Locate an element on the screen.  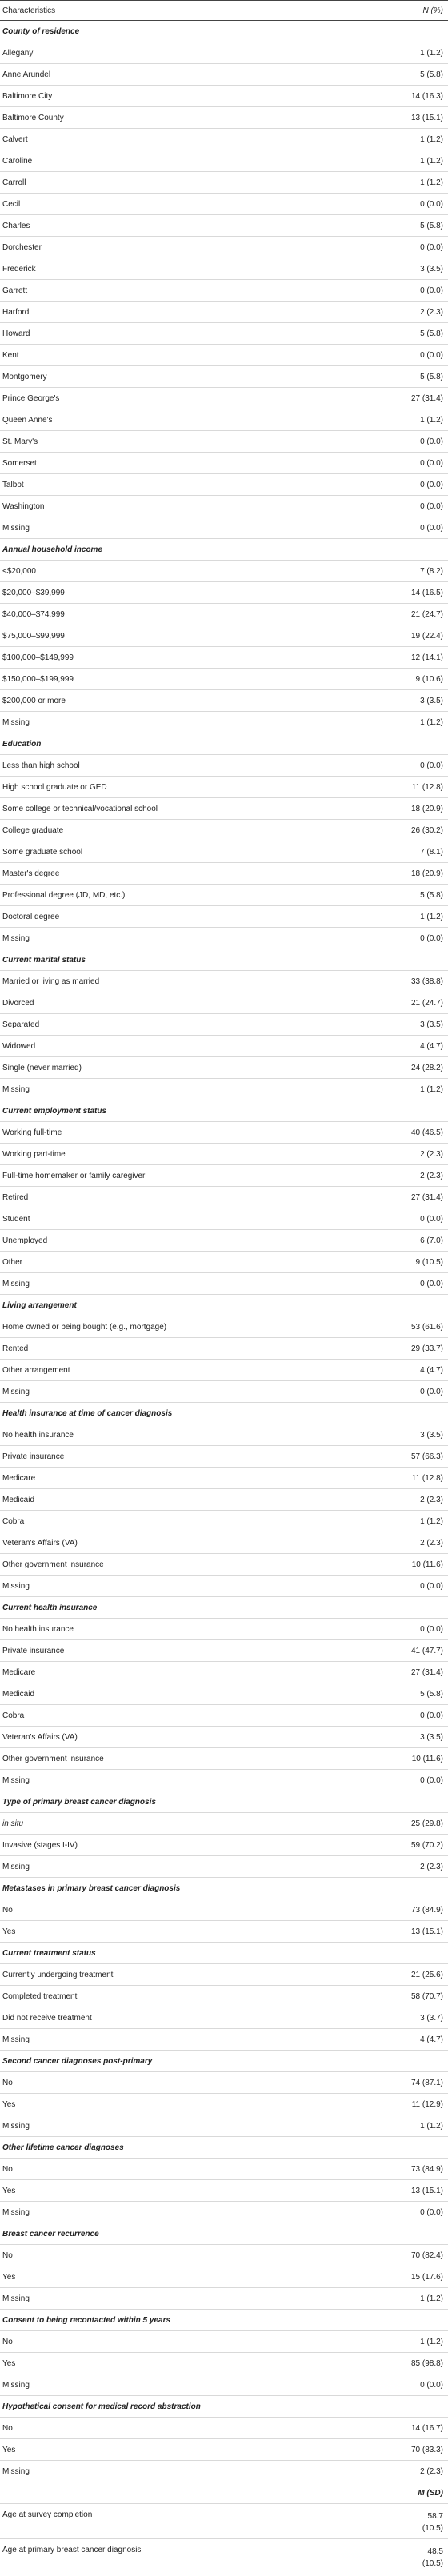
data-row: Charles 5 (5.8) is located at coordinates (224, 226).